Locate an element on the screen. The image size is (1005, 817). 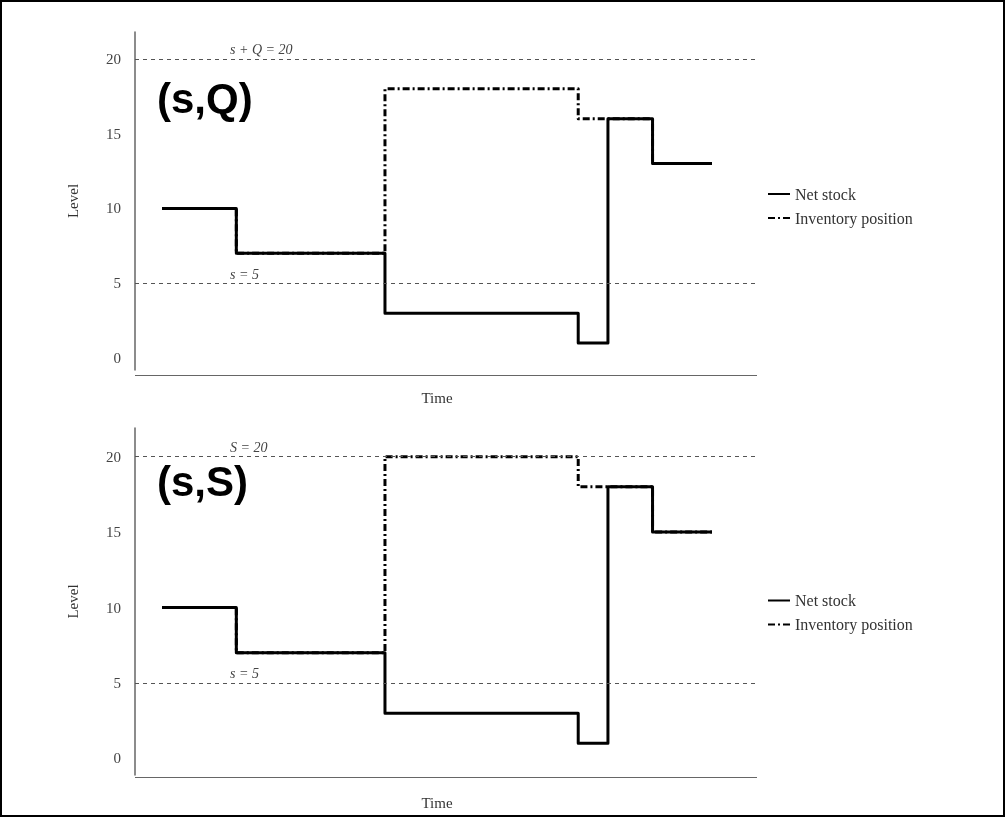
ref-line-label: s + Q = 20 is located at coordinates (261, 50).